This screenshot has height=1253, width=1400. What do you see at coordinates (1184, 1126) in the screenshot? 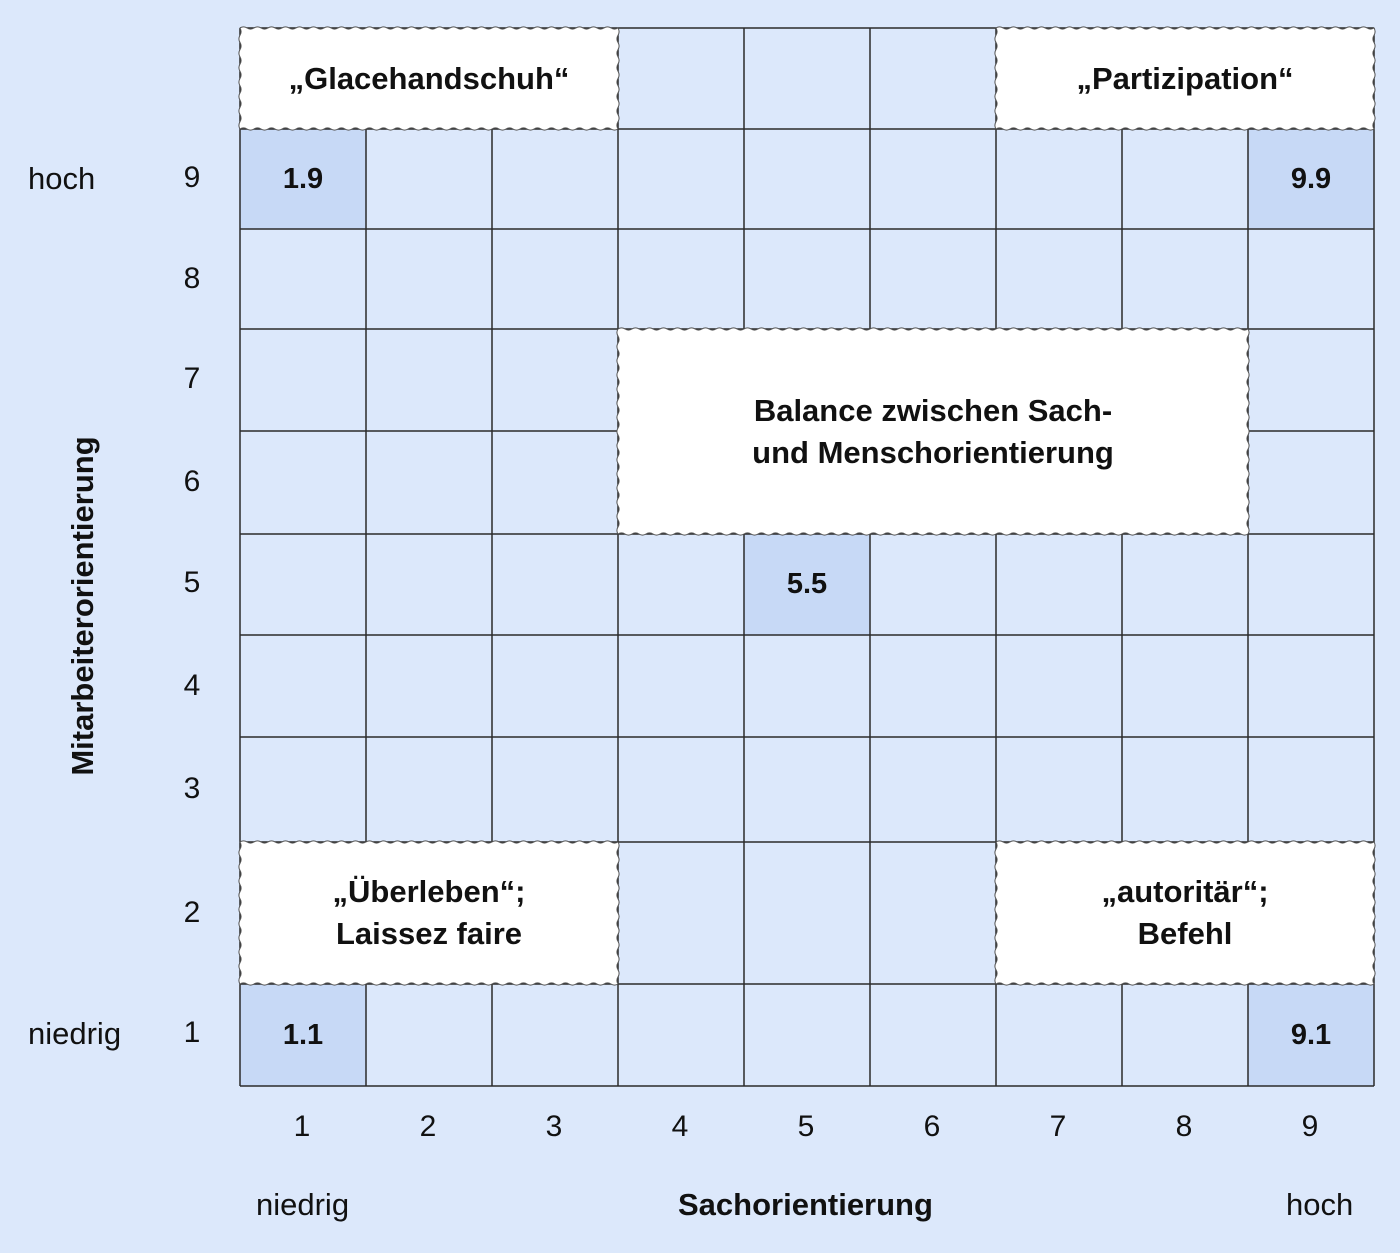
I see `x-tick-8: 8` at bounding box center [1184, 1126].